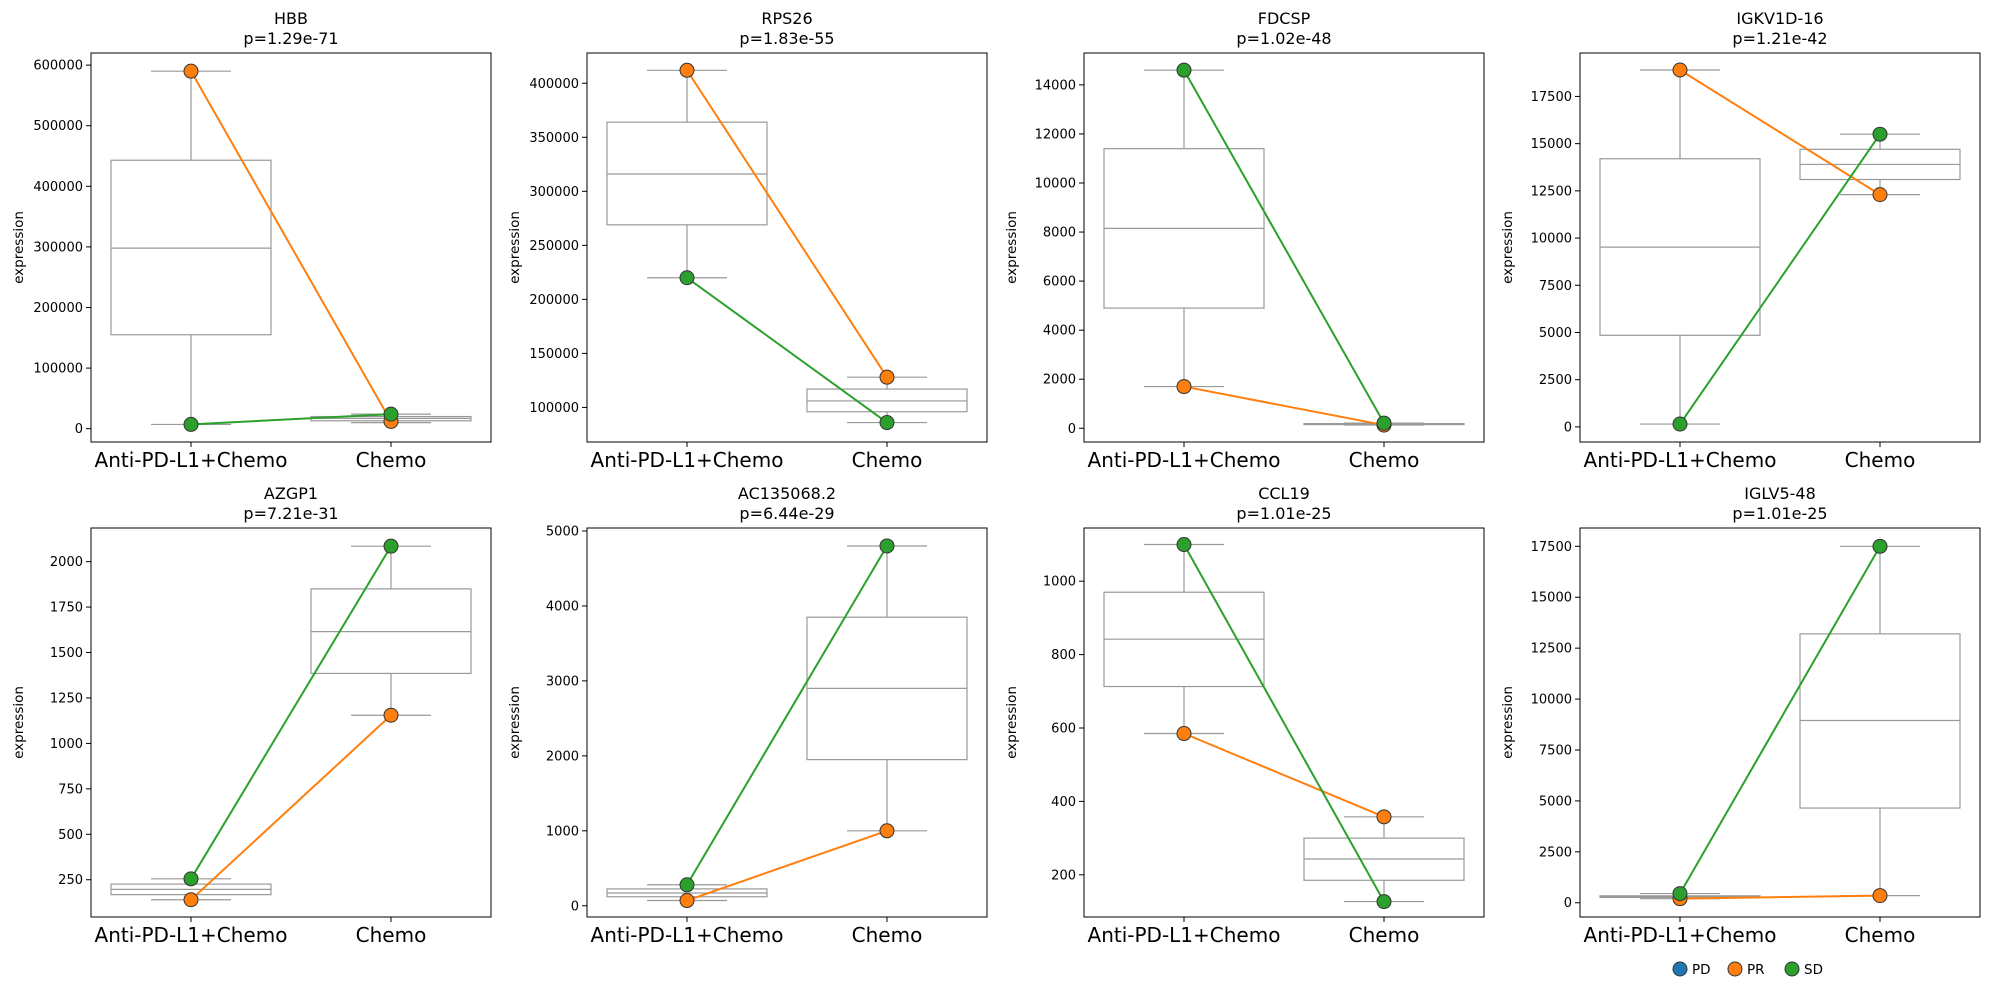 This screenshot has height=988, width=1990. What do you see at coordinates (66, 653) in the screenshot?
I see `y-tick-label: 1500` at bounding box center [66, 653].